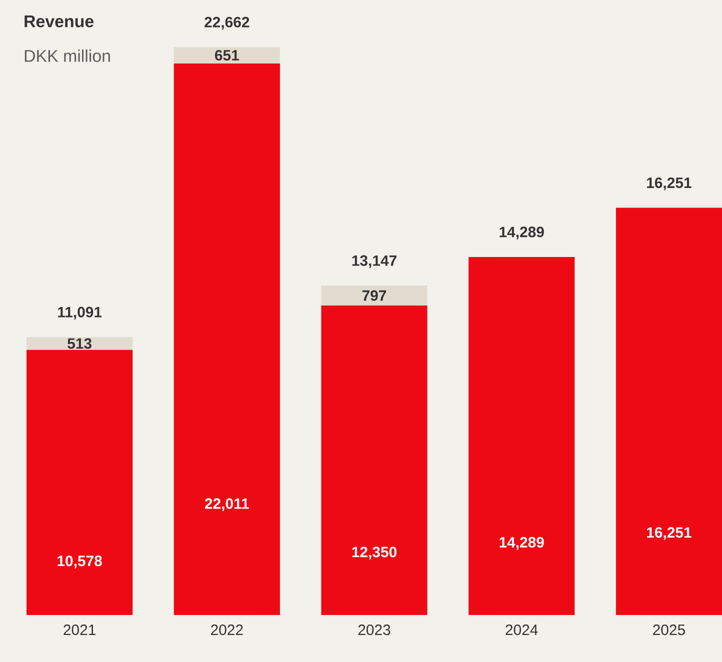 This screenshot has width=722, height=662. I want to click on chart-title: Revenue, so click(59, 22).